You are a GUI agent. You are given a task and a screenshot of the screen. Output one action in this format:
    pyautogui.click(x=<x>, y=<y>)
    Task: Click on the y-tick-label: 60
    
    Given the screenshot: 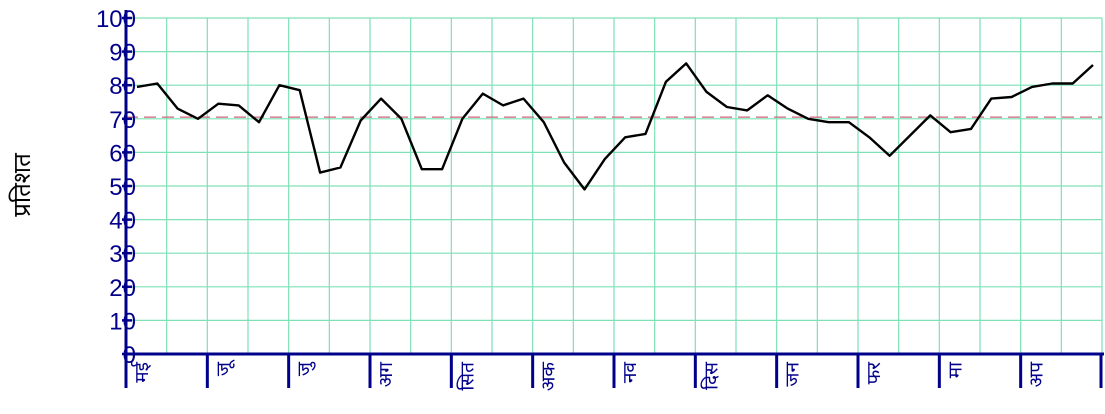 What is the action you would take?
    pyautogui.click(x=122, y=153)
    